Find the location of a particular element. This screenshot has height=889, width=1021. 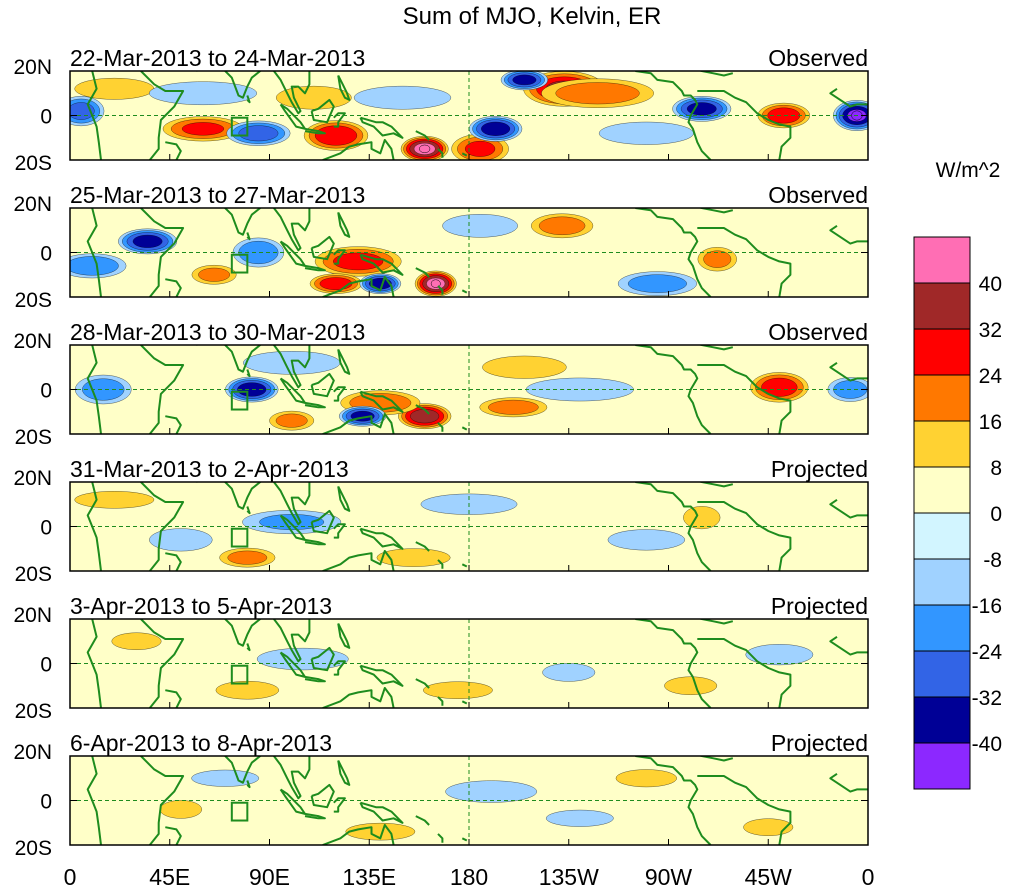

x-tick-label: 90E is located at coordinates (269, 876).